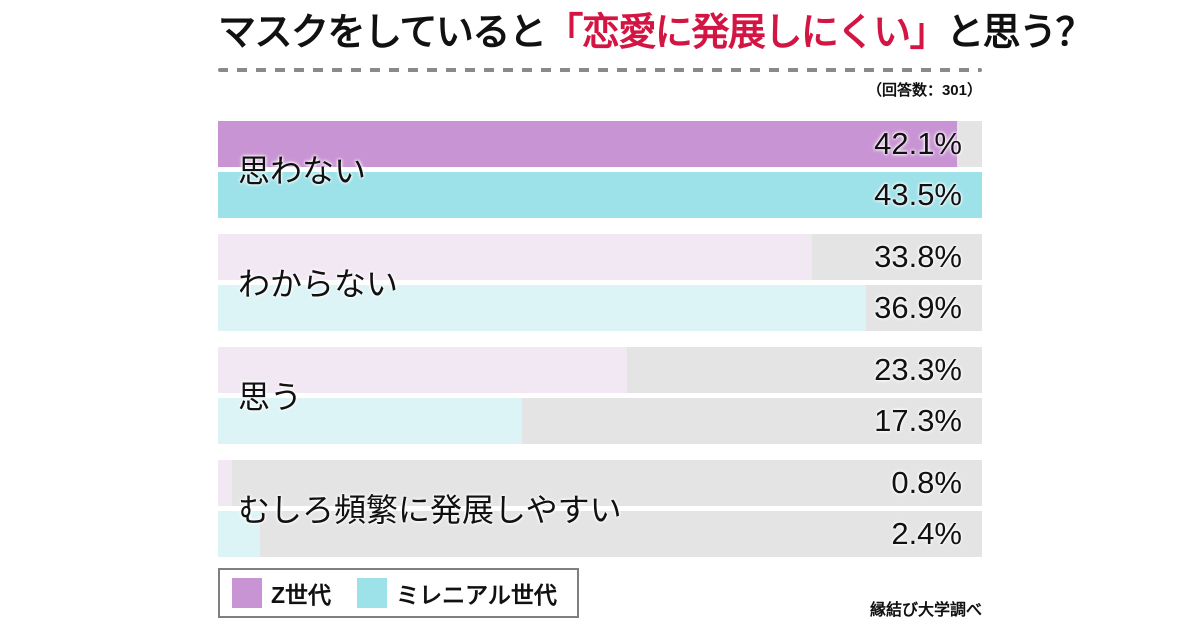 Image resolution: width=1200 pixels, height=630 pixels. What do you see at coordinates (430, 510) in the screenshot?
I see `category-label: むしろ頻繁に発展しやすい` at bounding box center [430, 510].